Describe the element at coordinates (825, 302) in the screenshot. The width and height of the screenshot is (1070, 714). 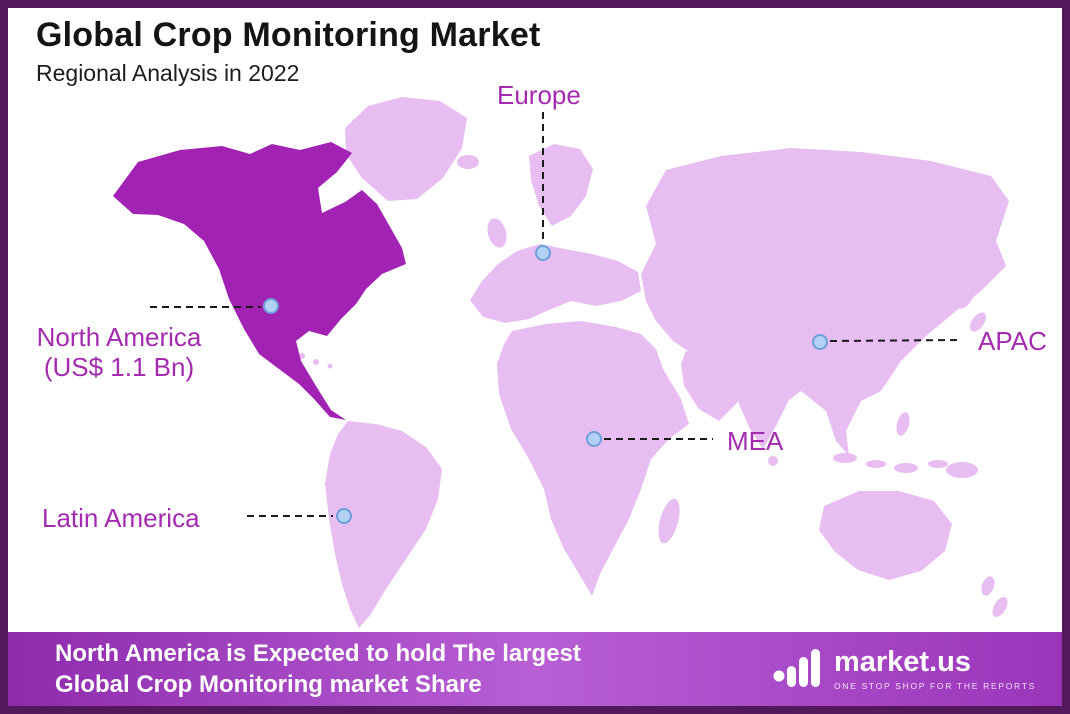
I see `asia-shape` at that location.